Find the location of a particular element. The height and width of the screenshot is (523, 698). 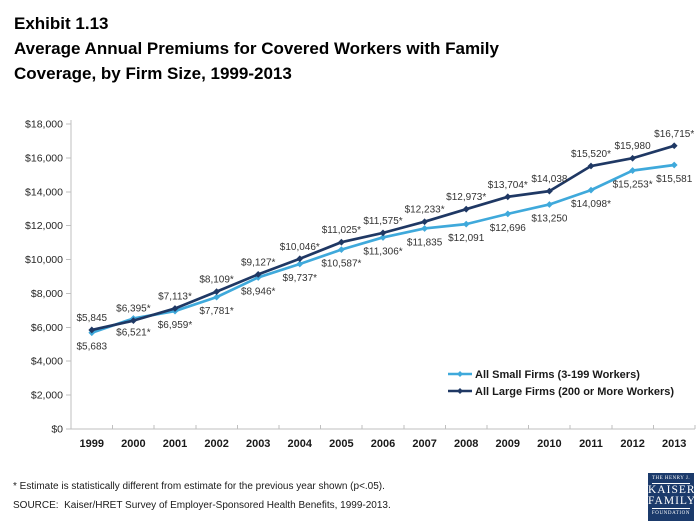

x-tick-label: 2010 is located at coordinates (549, 444).